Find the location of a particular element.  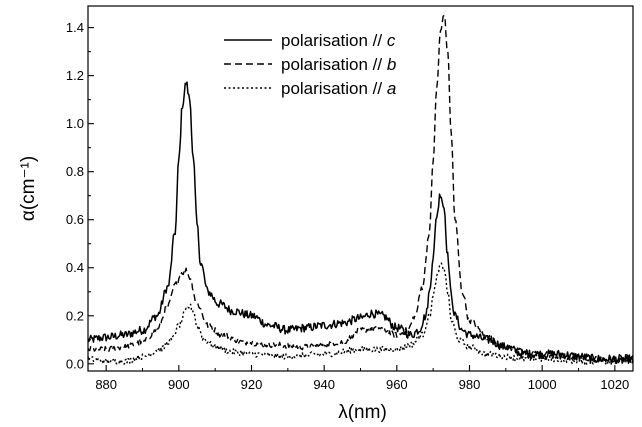

x-tick-label-1020: 1020 is located at coordinates (614, 384).